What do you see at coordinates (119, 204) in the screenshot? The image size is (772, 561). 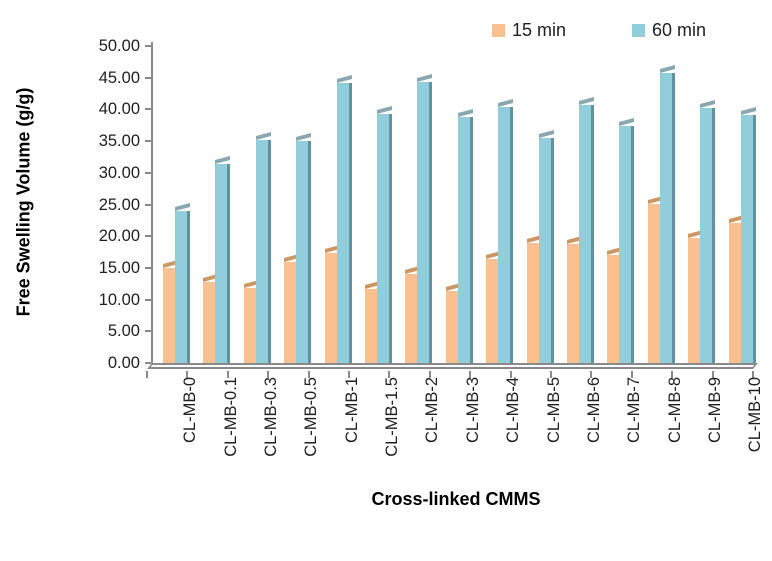 I see `y-tick-label: 25.00` at bounding box center [119, 204].